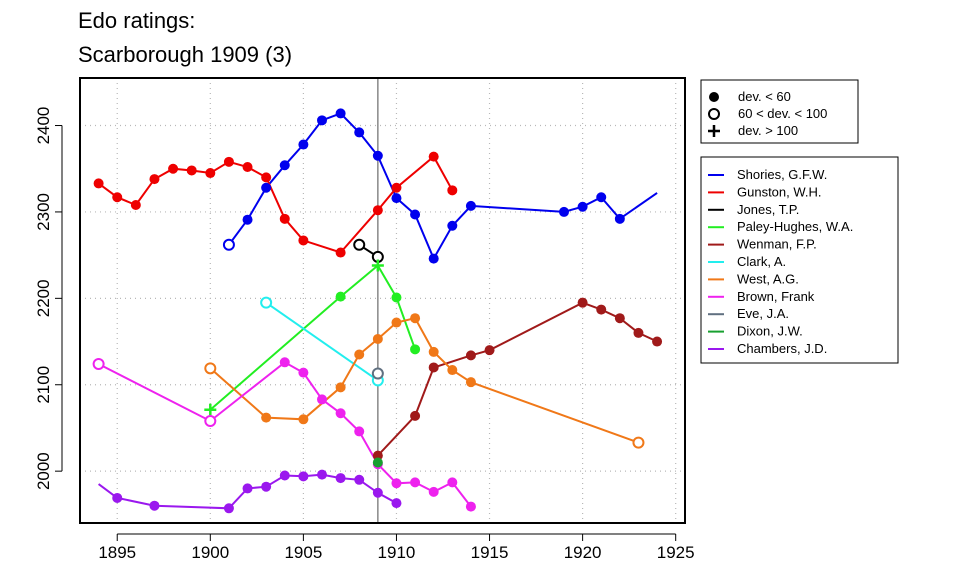 This screenshot has width=960, height=576. Describe the element at coordinates (583, 552) in the screenshot. I see `x-tick-label: 1920` at that location.